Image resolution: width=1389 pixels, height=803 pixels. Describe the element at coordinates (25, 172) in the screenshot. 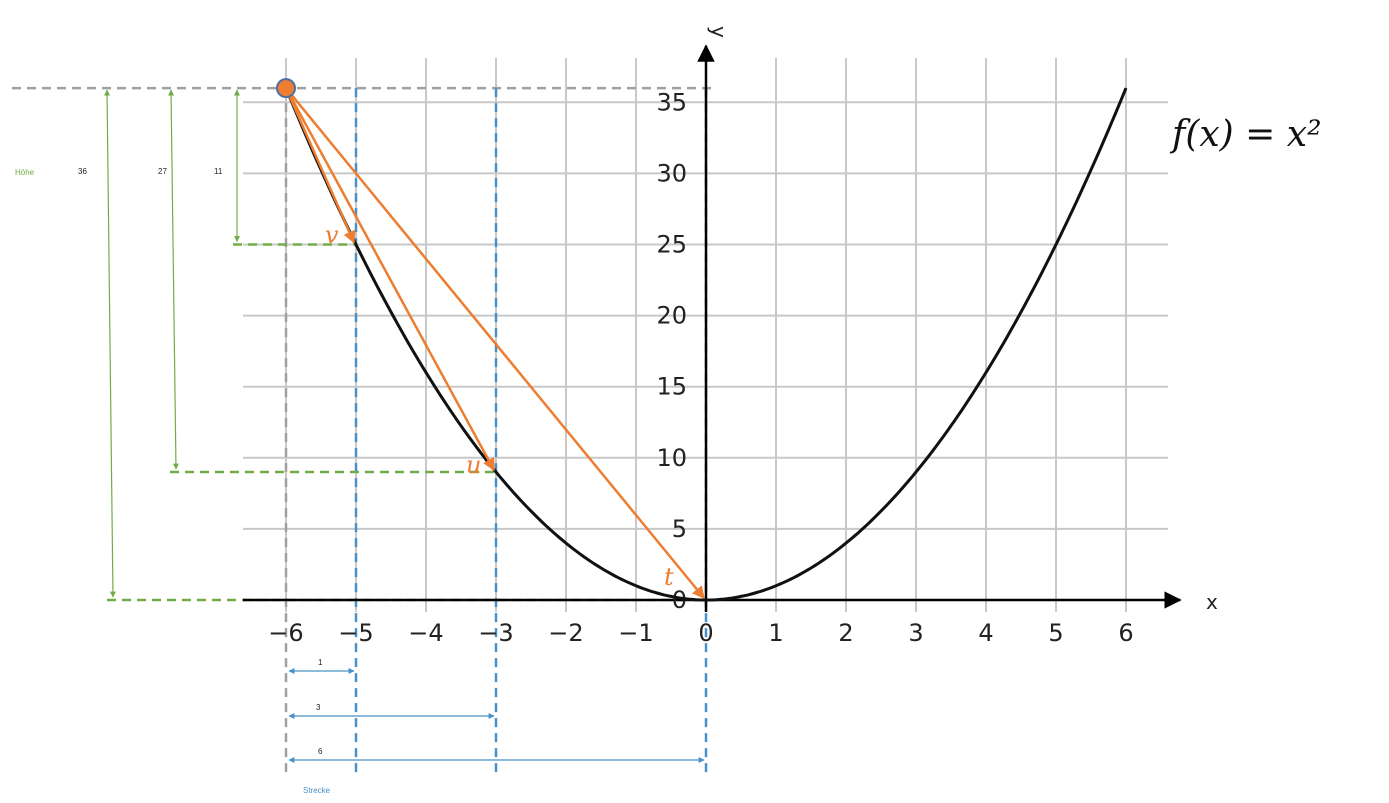

I see `height-label: Höhe` at that location.